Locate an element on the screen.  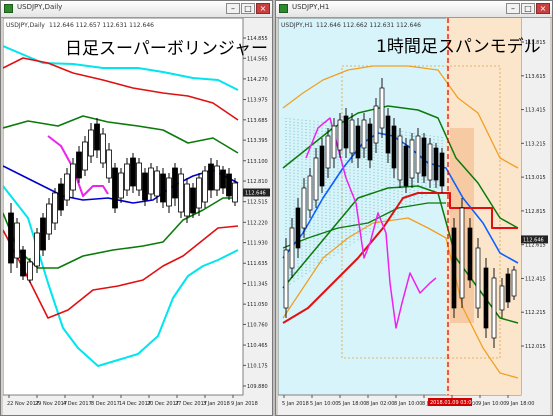
h1-date-label: 5 Jan 18:00 is located at coordinates (352, 404).